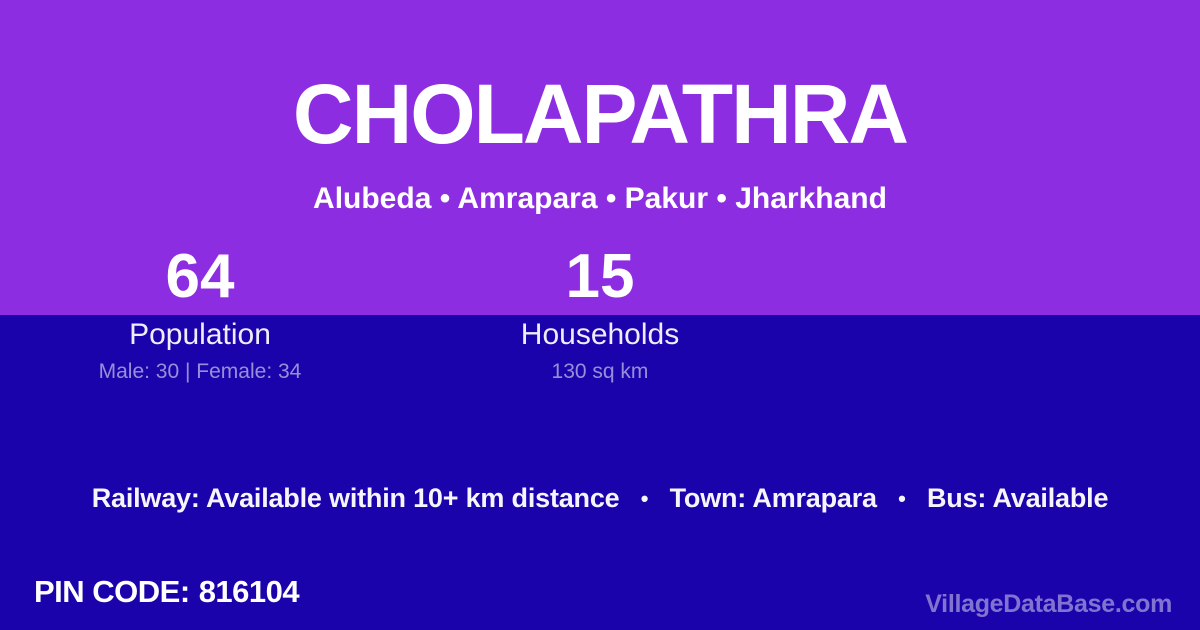  What do you see at coordinates (1018, 498) in the screenshot?
I see `bus-info: Bus: Available` at bounding box center [1018, 498].